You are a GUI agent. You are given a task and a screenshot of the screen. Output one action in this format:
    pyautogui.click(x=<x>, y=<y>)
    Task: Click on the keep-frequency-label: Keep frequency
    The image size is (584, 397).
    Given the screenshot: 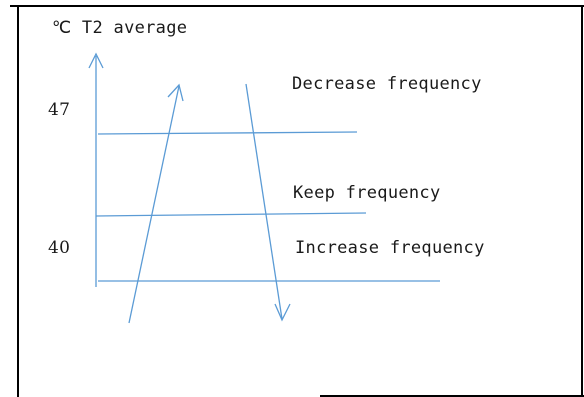 What is the action you would take?
    pyautogui.click(x=367, y=193)
    